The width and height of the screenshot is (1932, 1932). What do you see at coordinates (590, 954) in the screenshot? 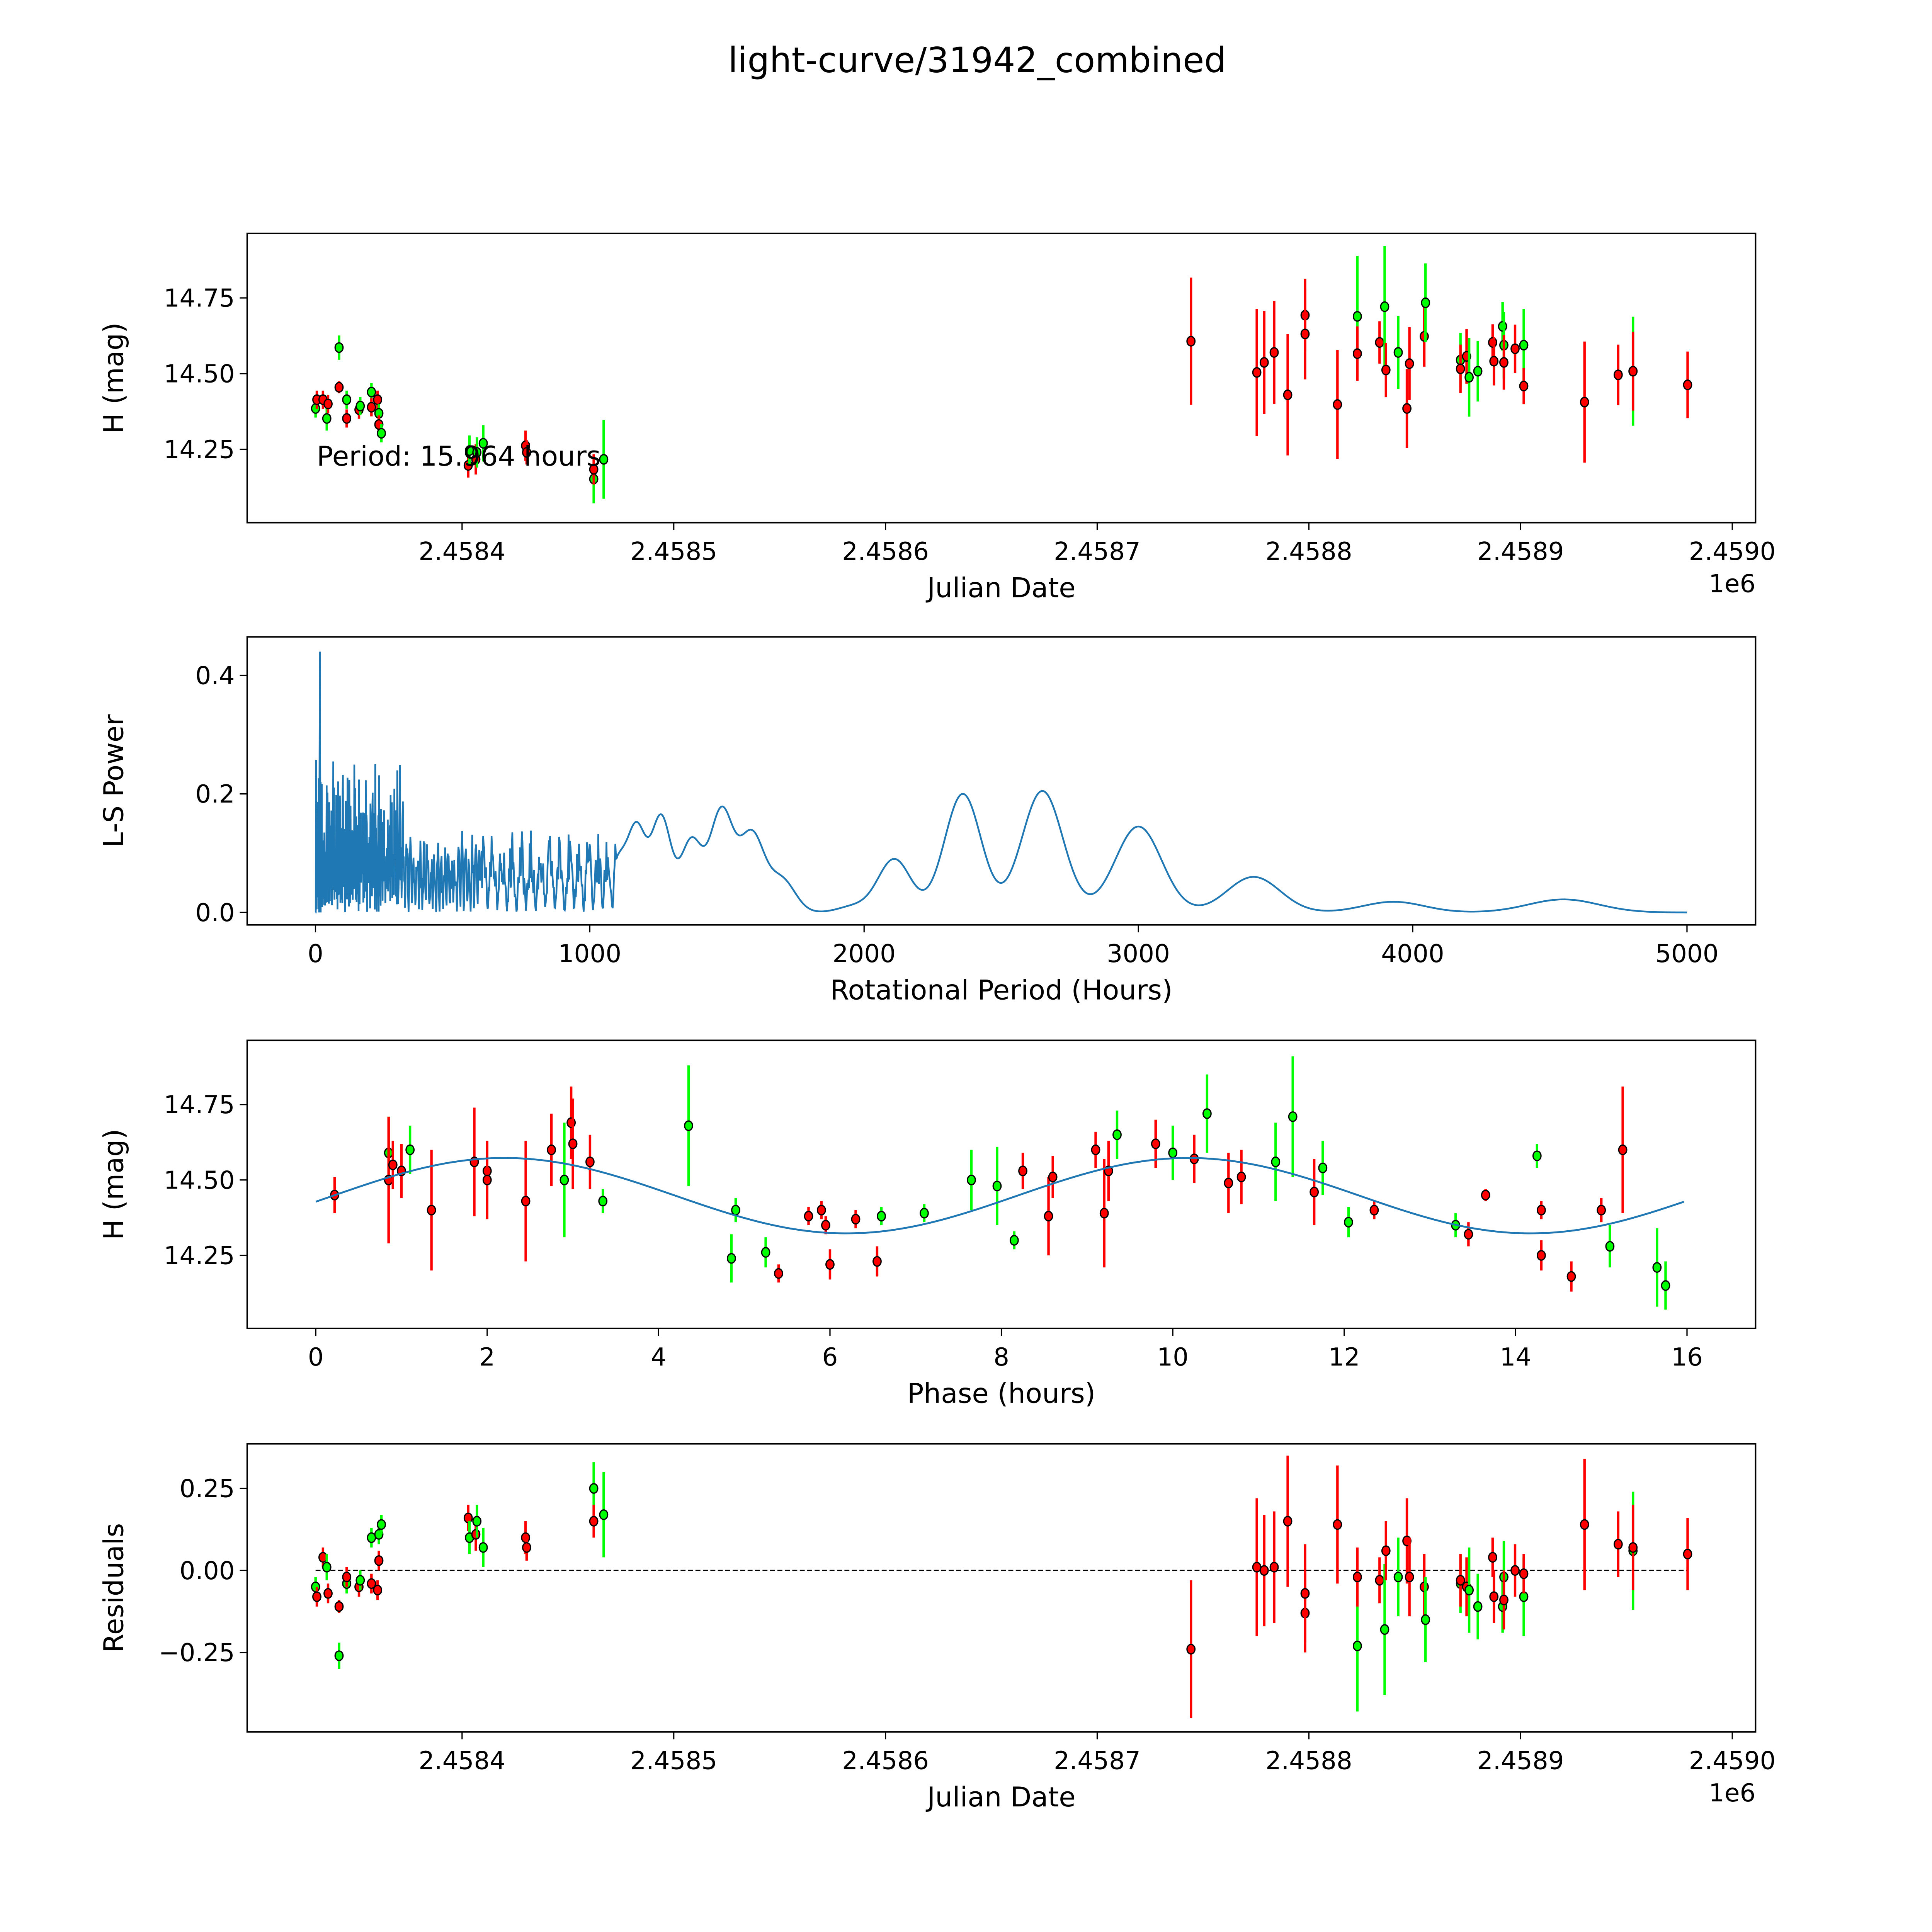
I see `x-tick-label: 1000` at bounding box center [590, 954].